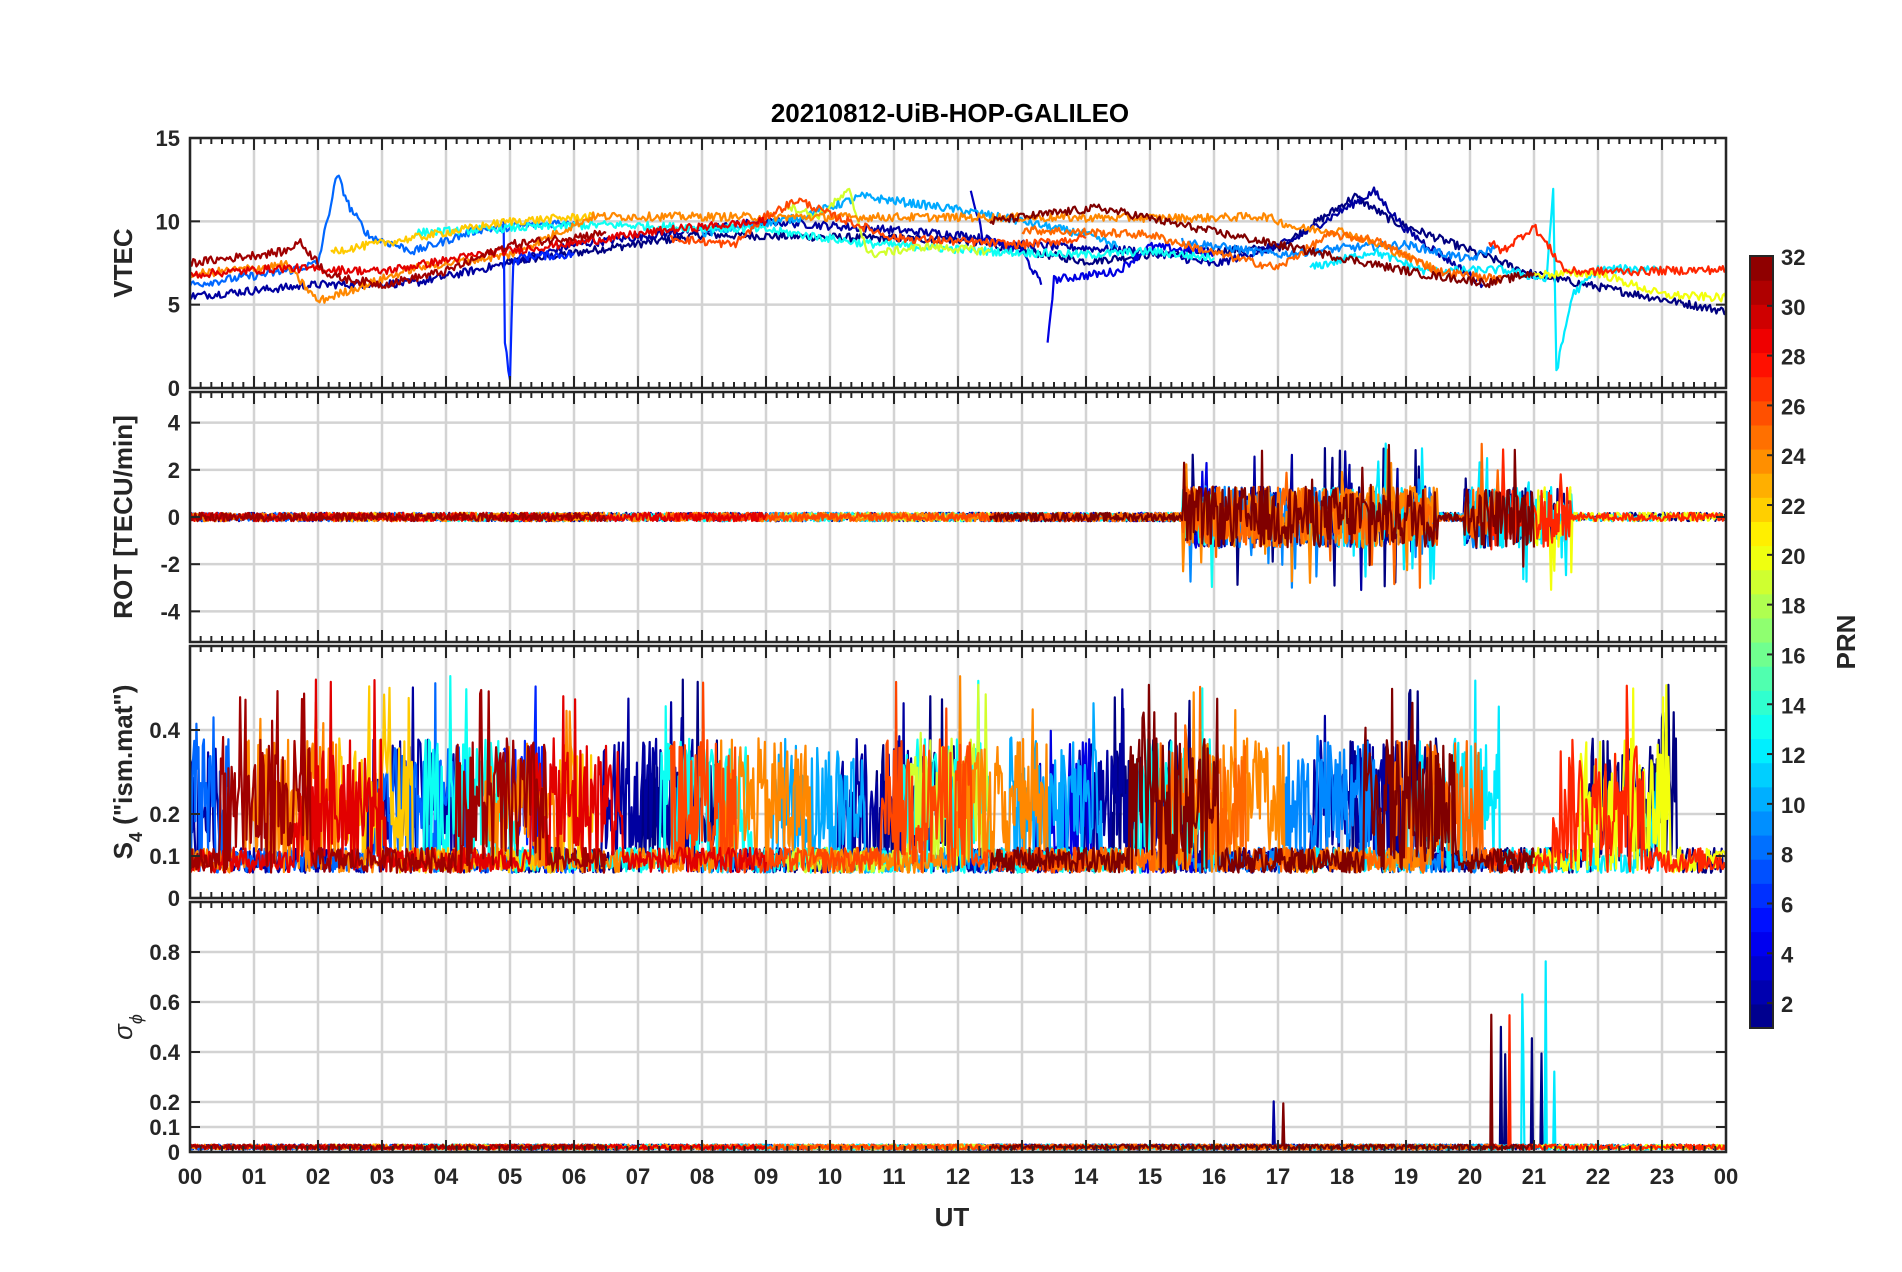  I want to click on colorbar-tick-label: 30, so click(1793, 307).